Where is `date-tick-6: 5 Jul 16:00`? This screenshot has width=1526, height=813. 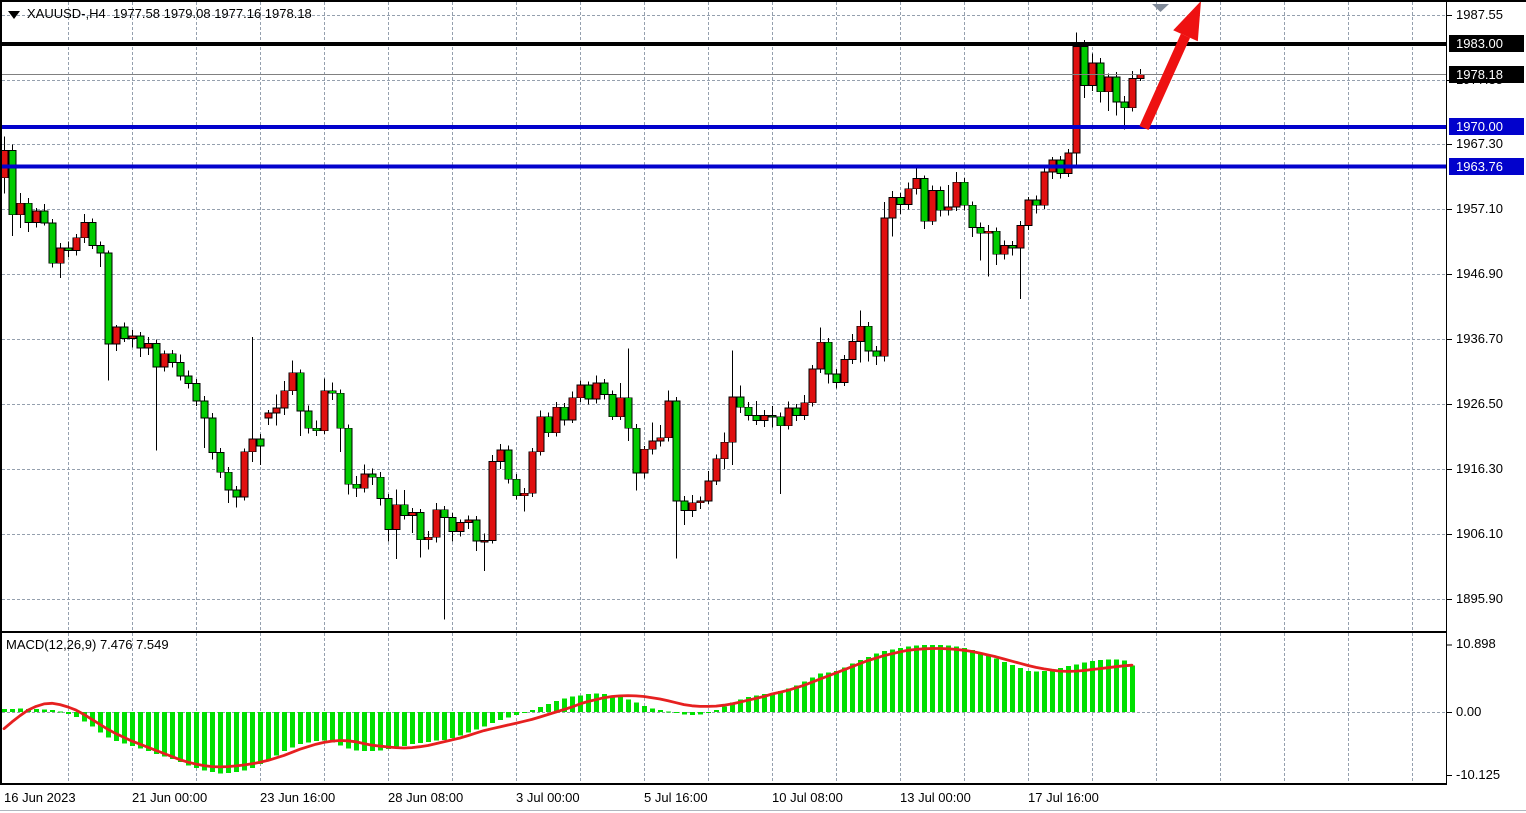 date-tick-6: 5 Jul 16:00 is located at coordinates (676, 797).